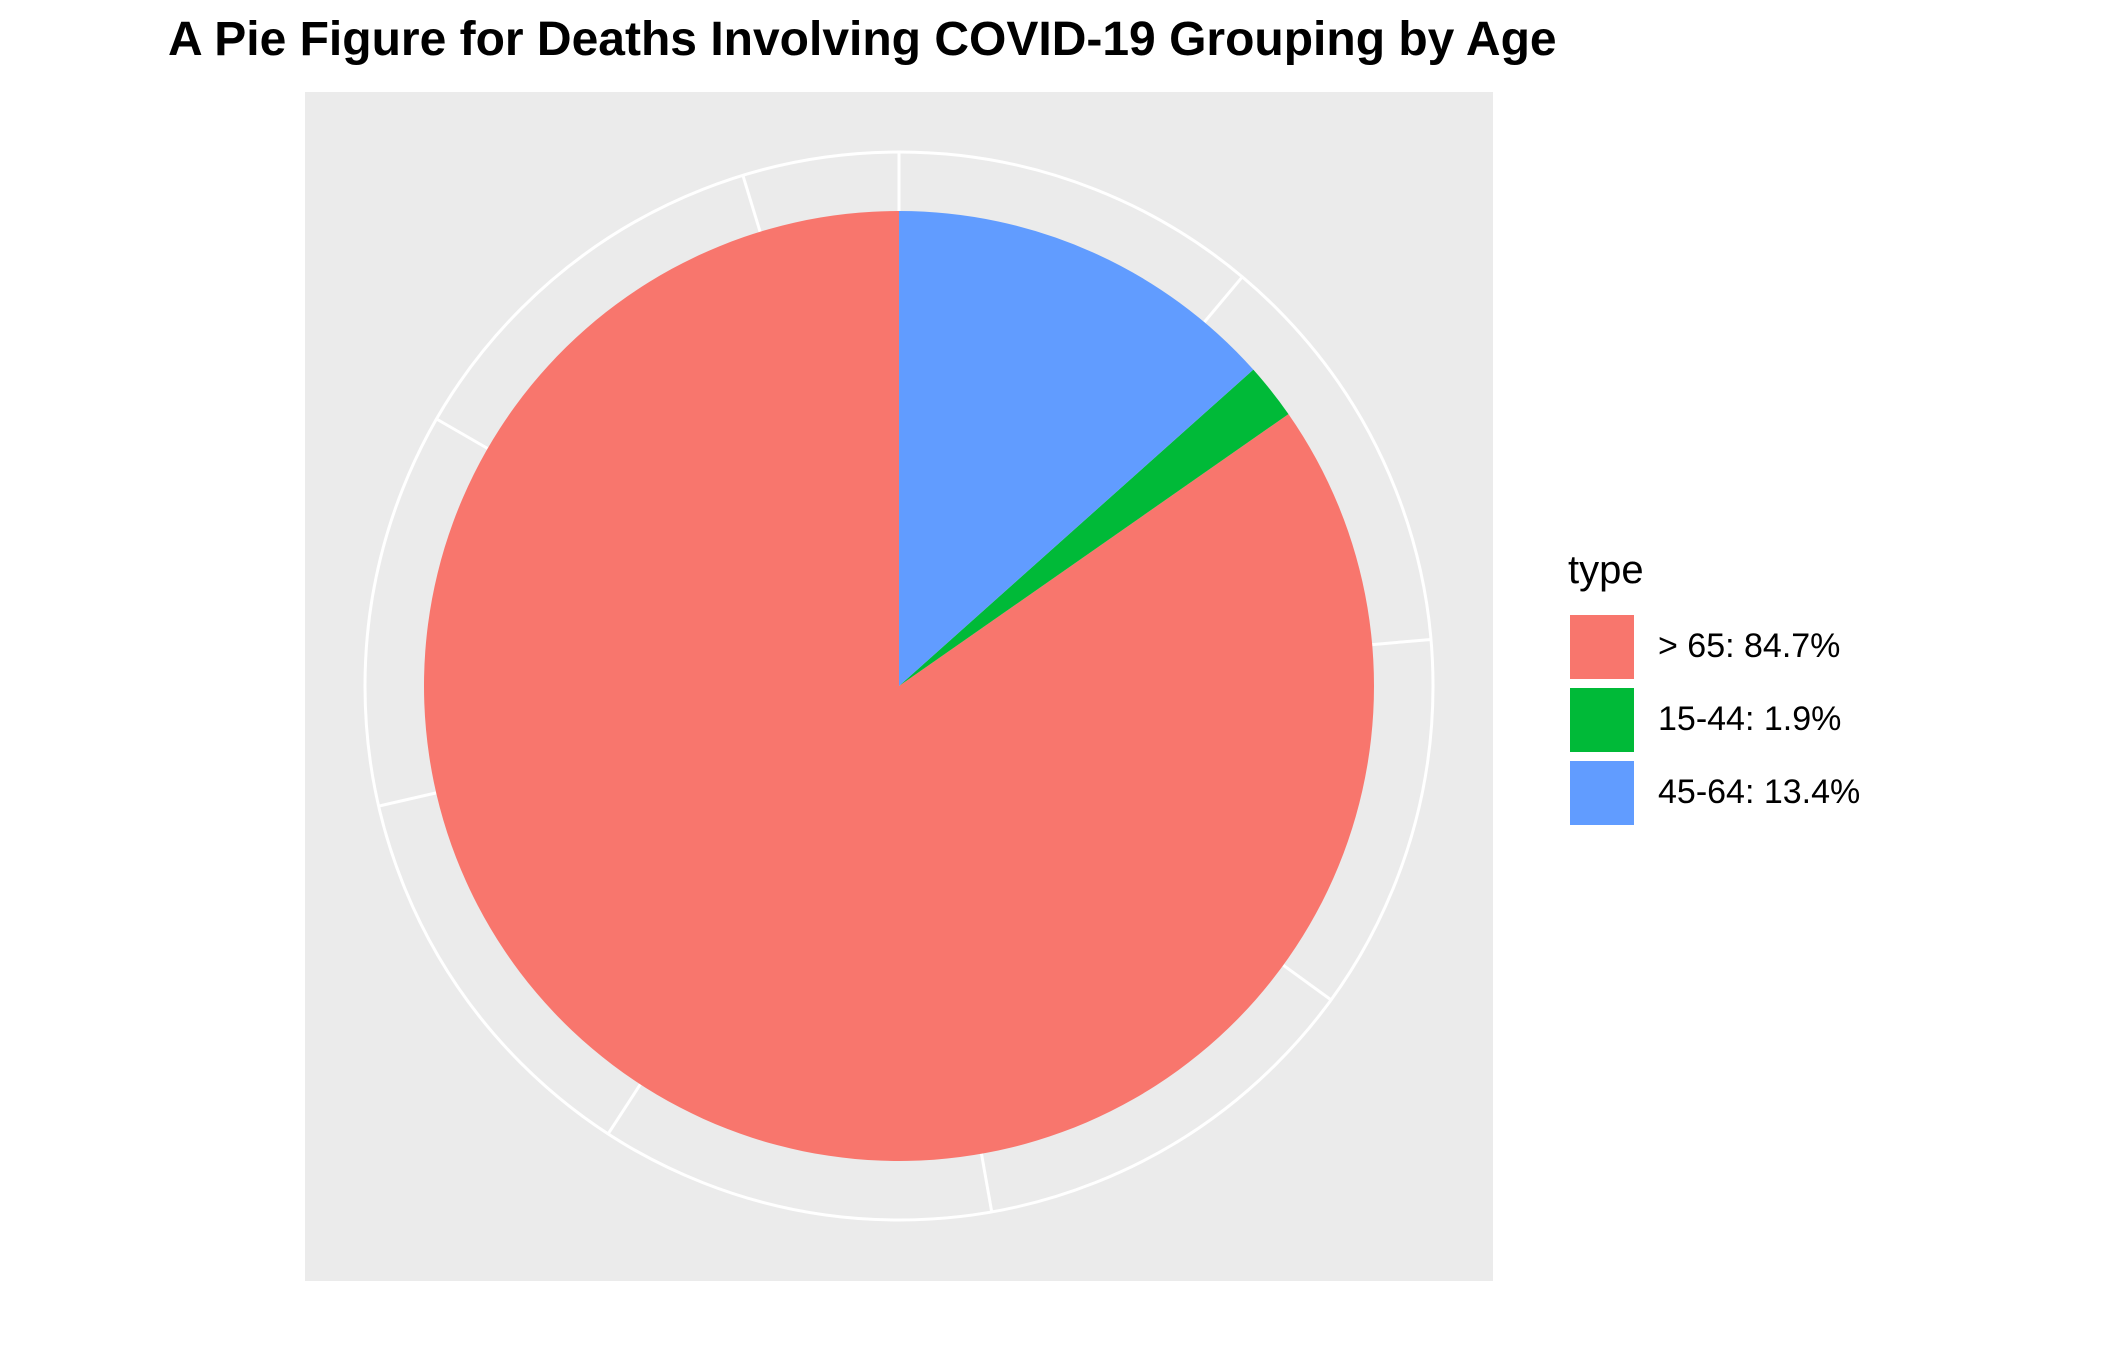 This screenshot has height=1358, width=2125. I want to click on legend: type > 65: 84.7% 15-44: 1.9% 45-64: 13.4%, so click(1714, 684).